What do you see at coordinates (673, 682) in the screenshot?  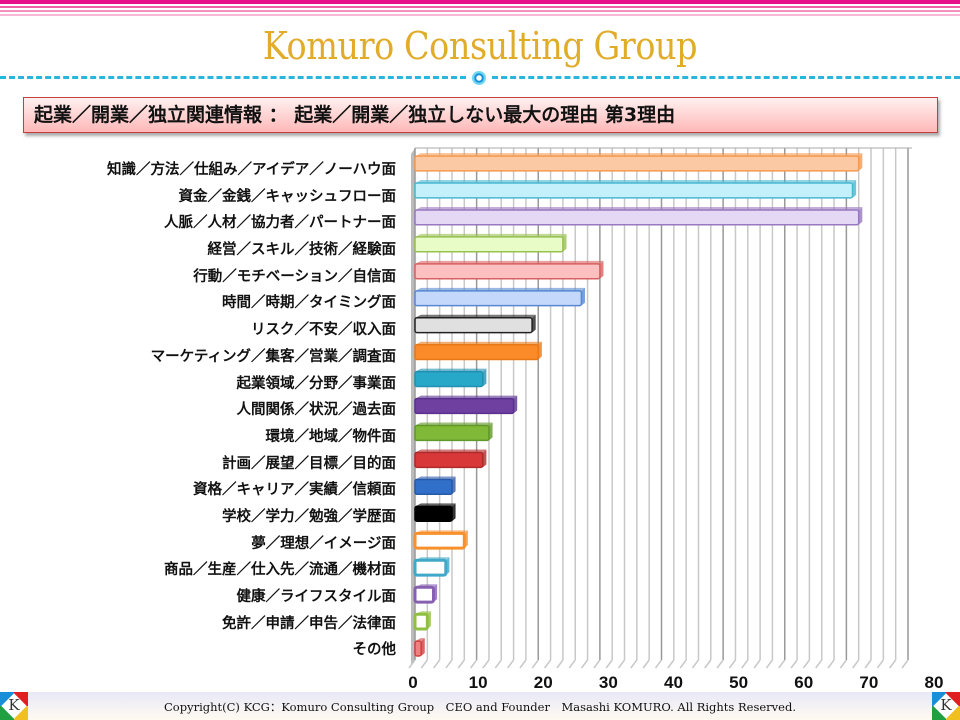 I see `x-tick-label: 40` at bounding box center [673, 682].